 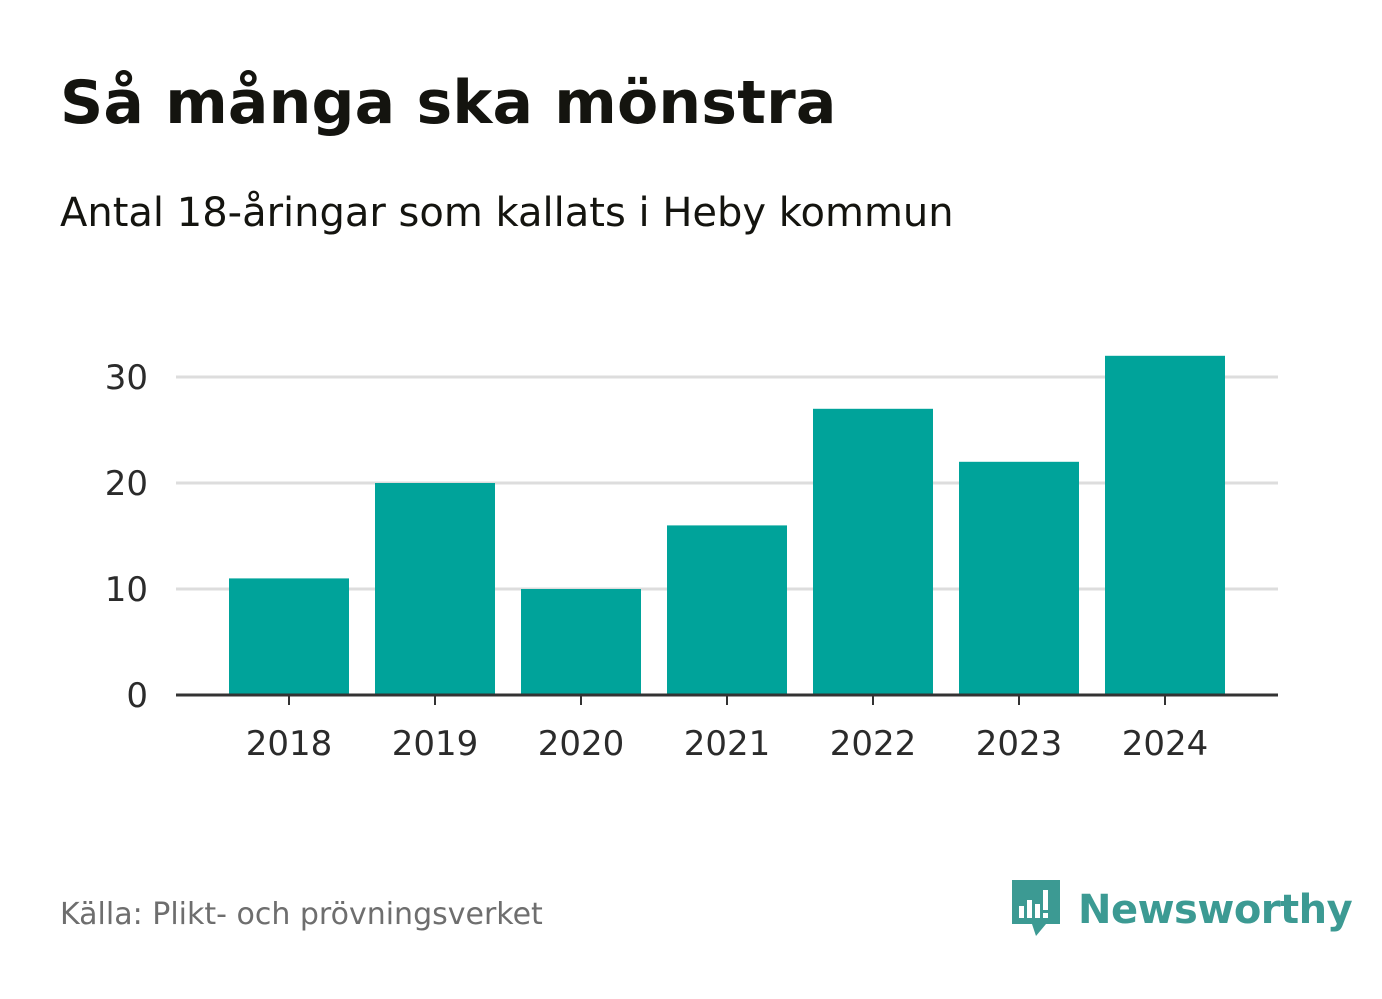 I want to click on bar-2020, so click(x=581, y=642).